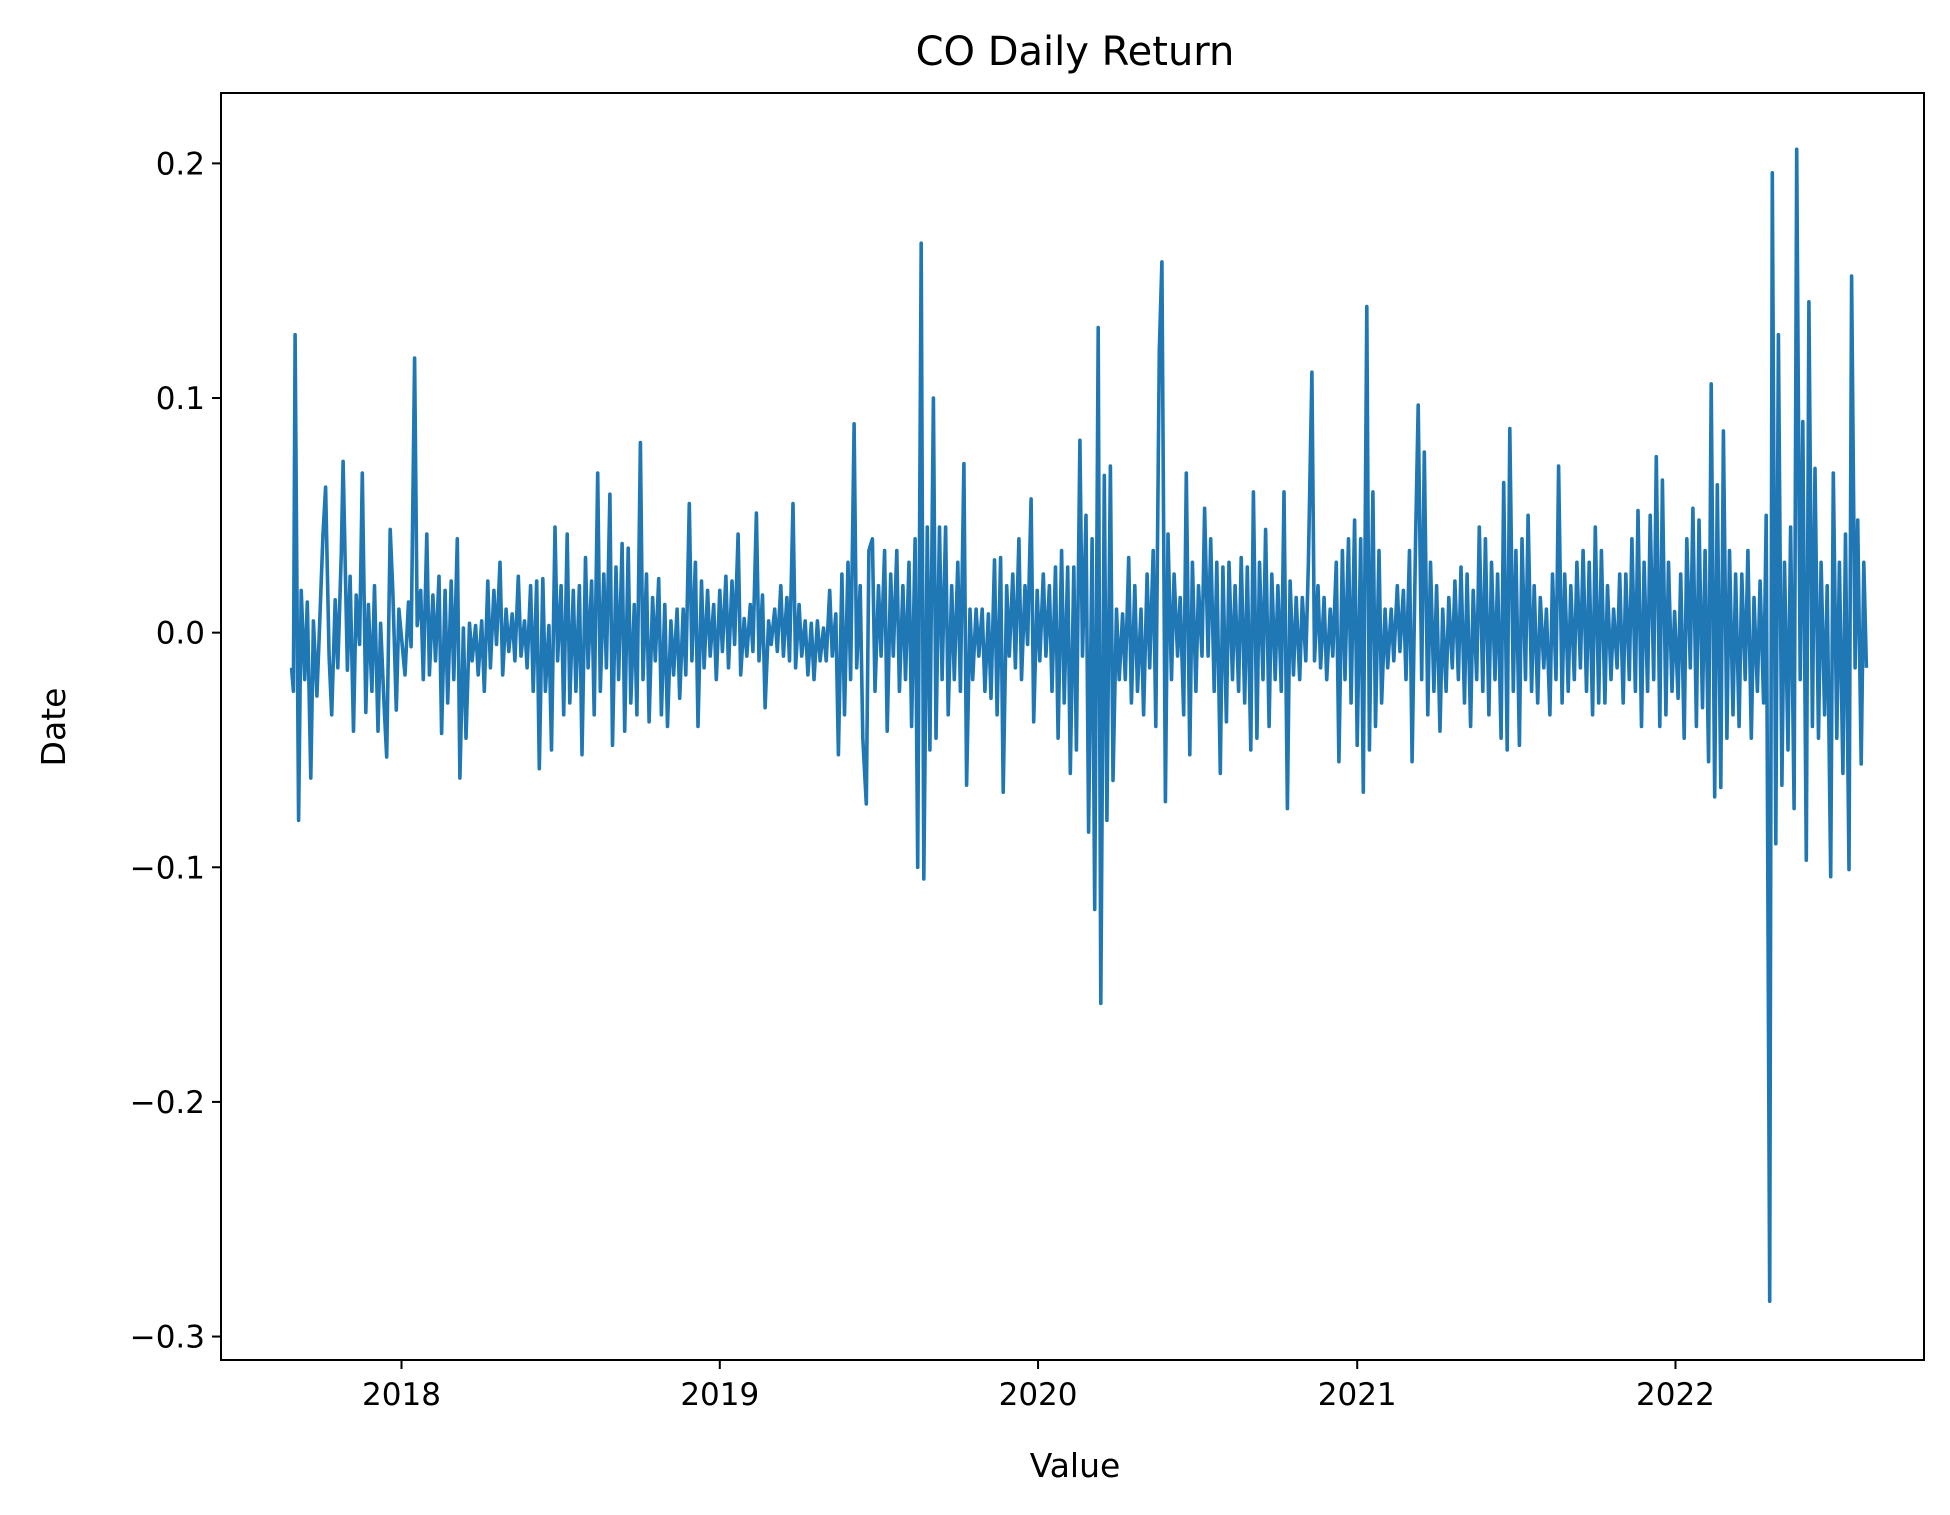  What do you see at coordinates (1038, 1395) in the screenshot?
I see `x-tick-label: 2020` at bounding box center [1038, 1395].